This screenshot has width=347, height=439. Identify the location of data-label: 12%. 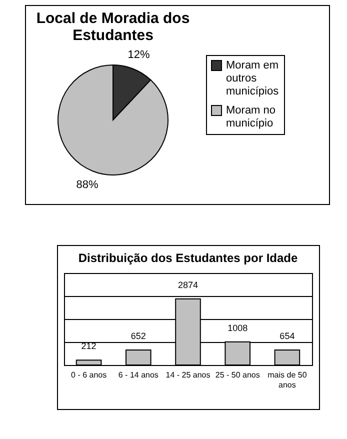
(139, 54).